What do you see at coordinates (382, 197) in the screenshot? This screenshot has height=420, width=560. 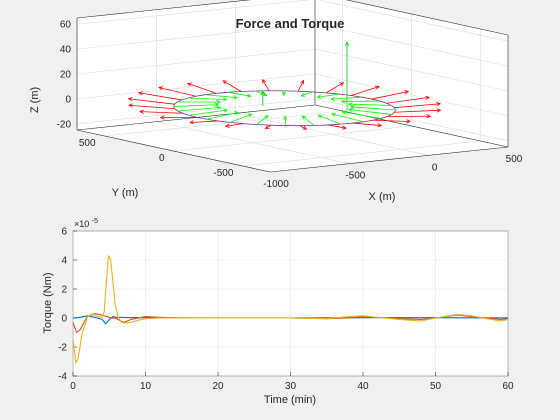 I see `x-axis-label: X (m)` at bounding box center [382, 197].